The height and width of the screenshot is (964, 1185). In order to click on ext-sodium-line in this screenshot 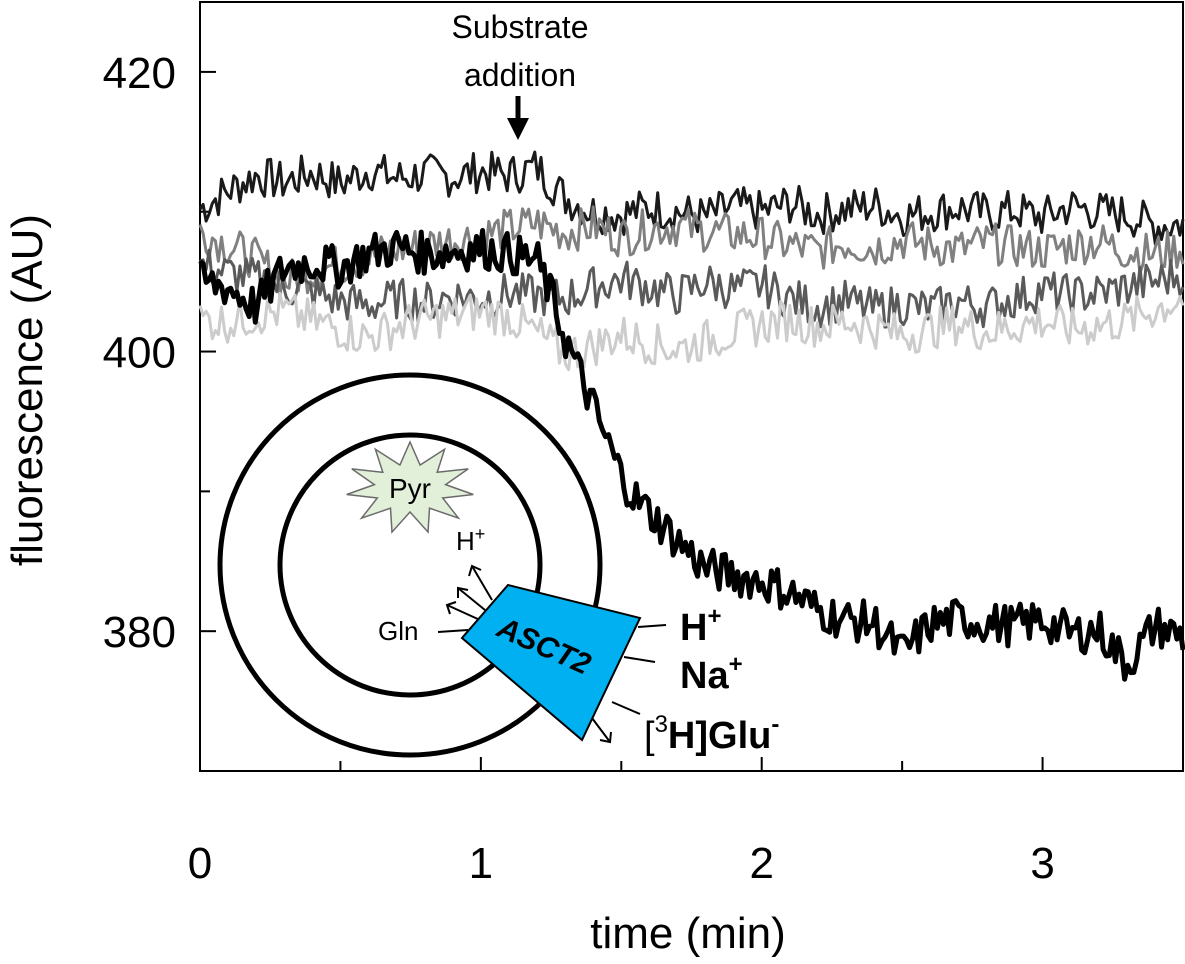, I will do `click(639, 659)`.